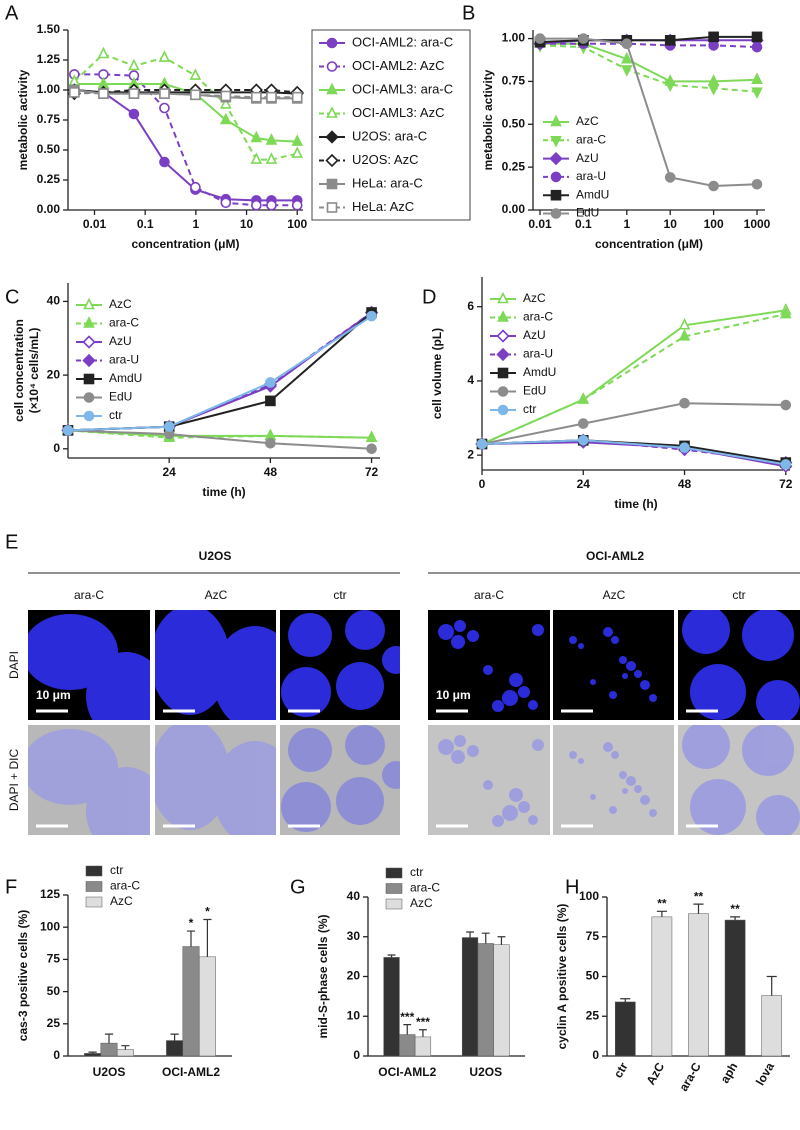 The image size is (800, 1130). I want to click on y-tick-label: 50, so click(54, 991).